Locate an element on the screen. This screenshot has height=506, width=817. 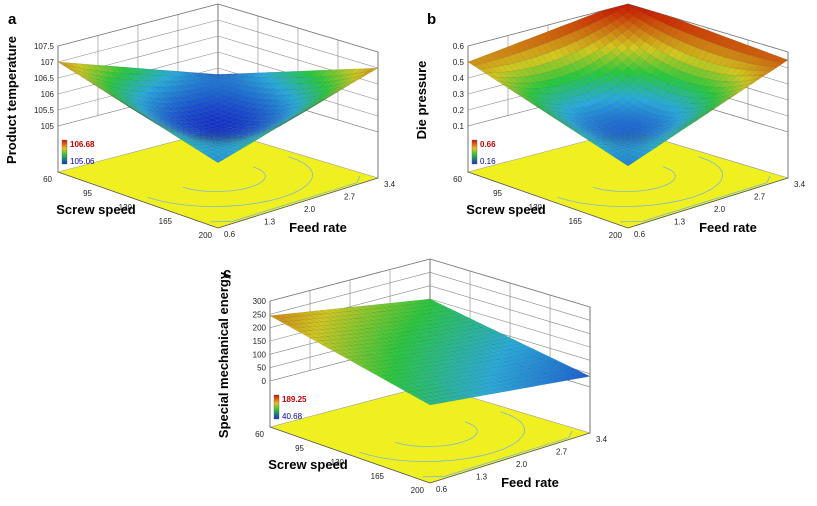
back-walls: 105 105.5 106 106.5 107 107.5 is located at coordinates (206, 68).